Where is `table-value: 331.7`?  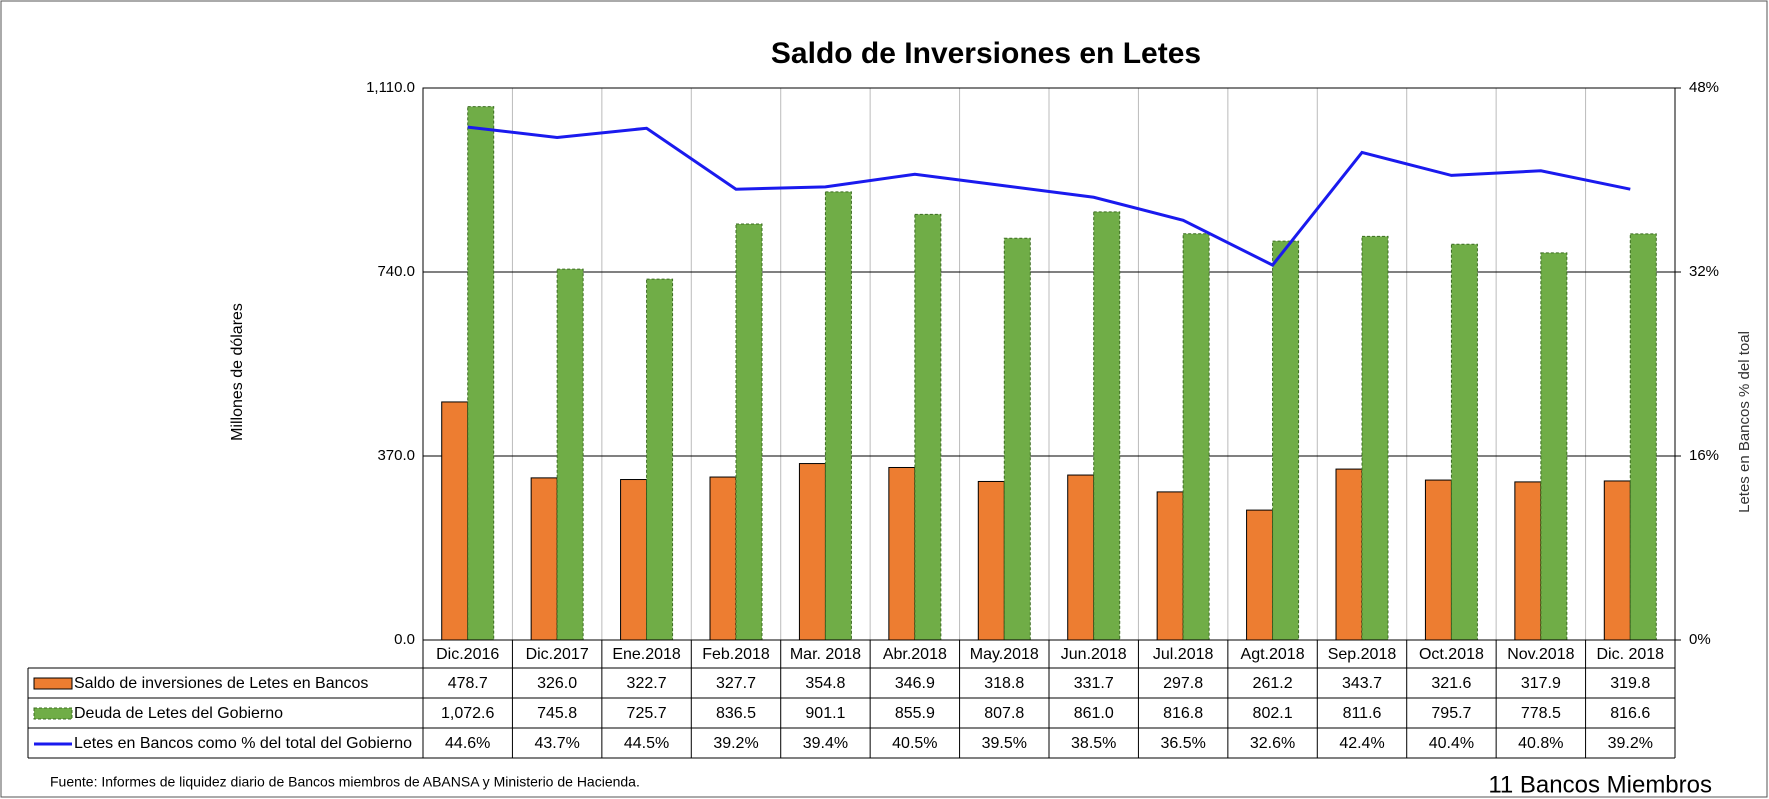
table-value: 331.7 is located at coordinates (1094, 683).